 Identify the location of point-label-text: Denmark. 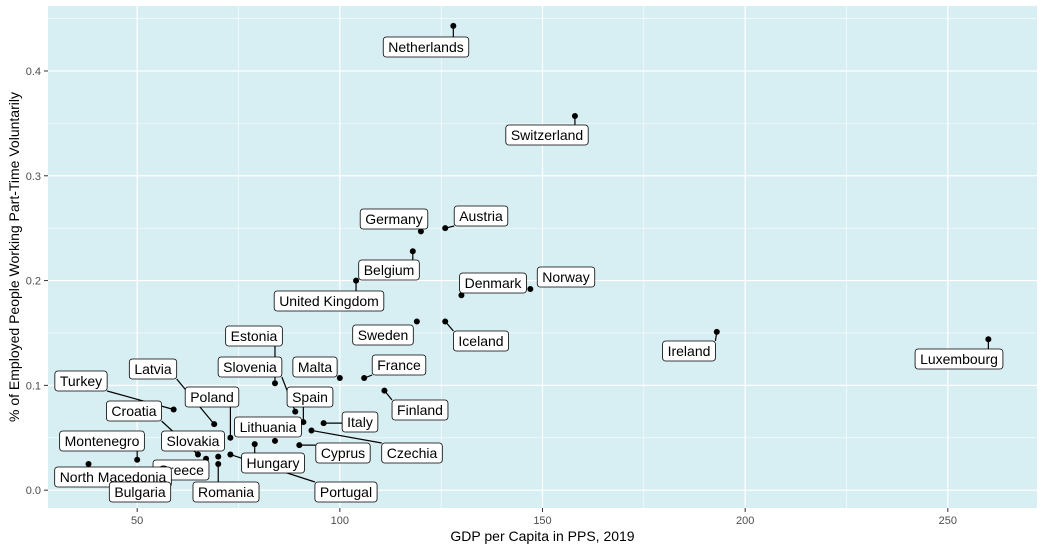
(494, 283).